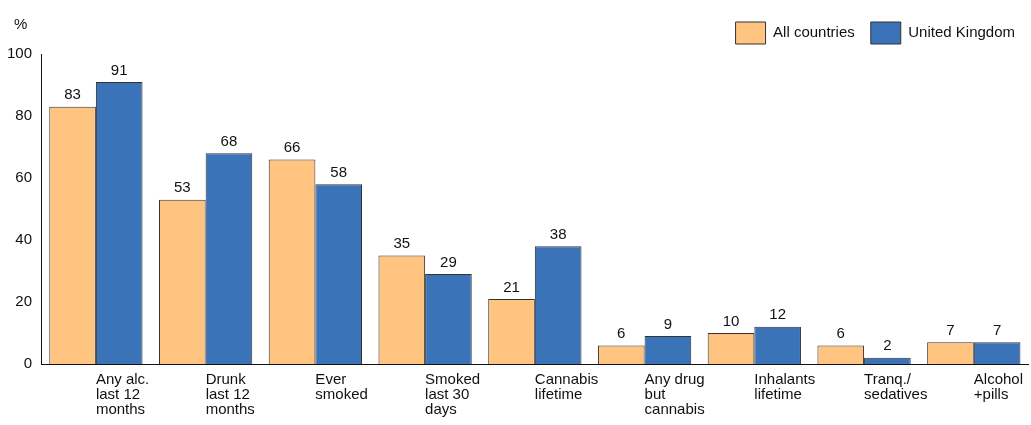 Image resolution: width=1031 pixels, height=425 pixels. Describe the element at coordinates (122, 393) in the screenshot. I see `x-tick-label: Any alc. last 12 months` at that location.